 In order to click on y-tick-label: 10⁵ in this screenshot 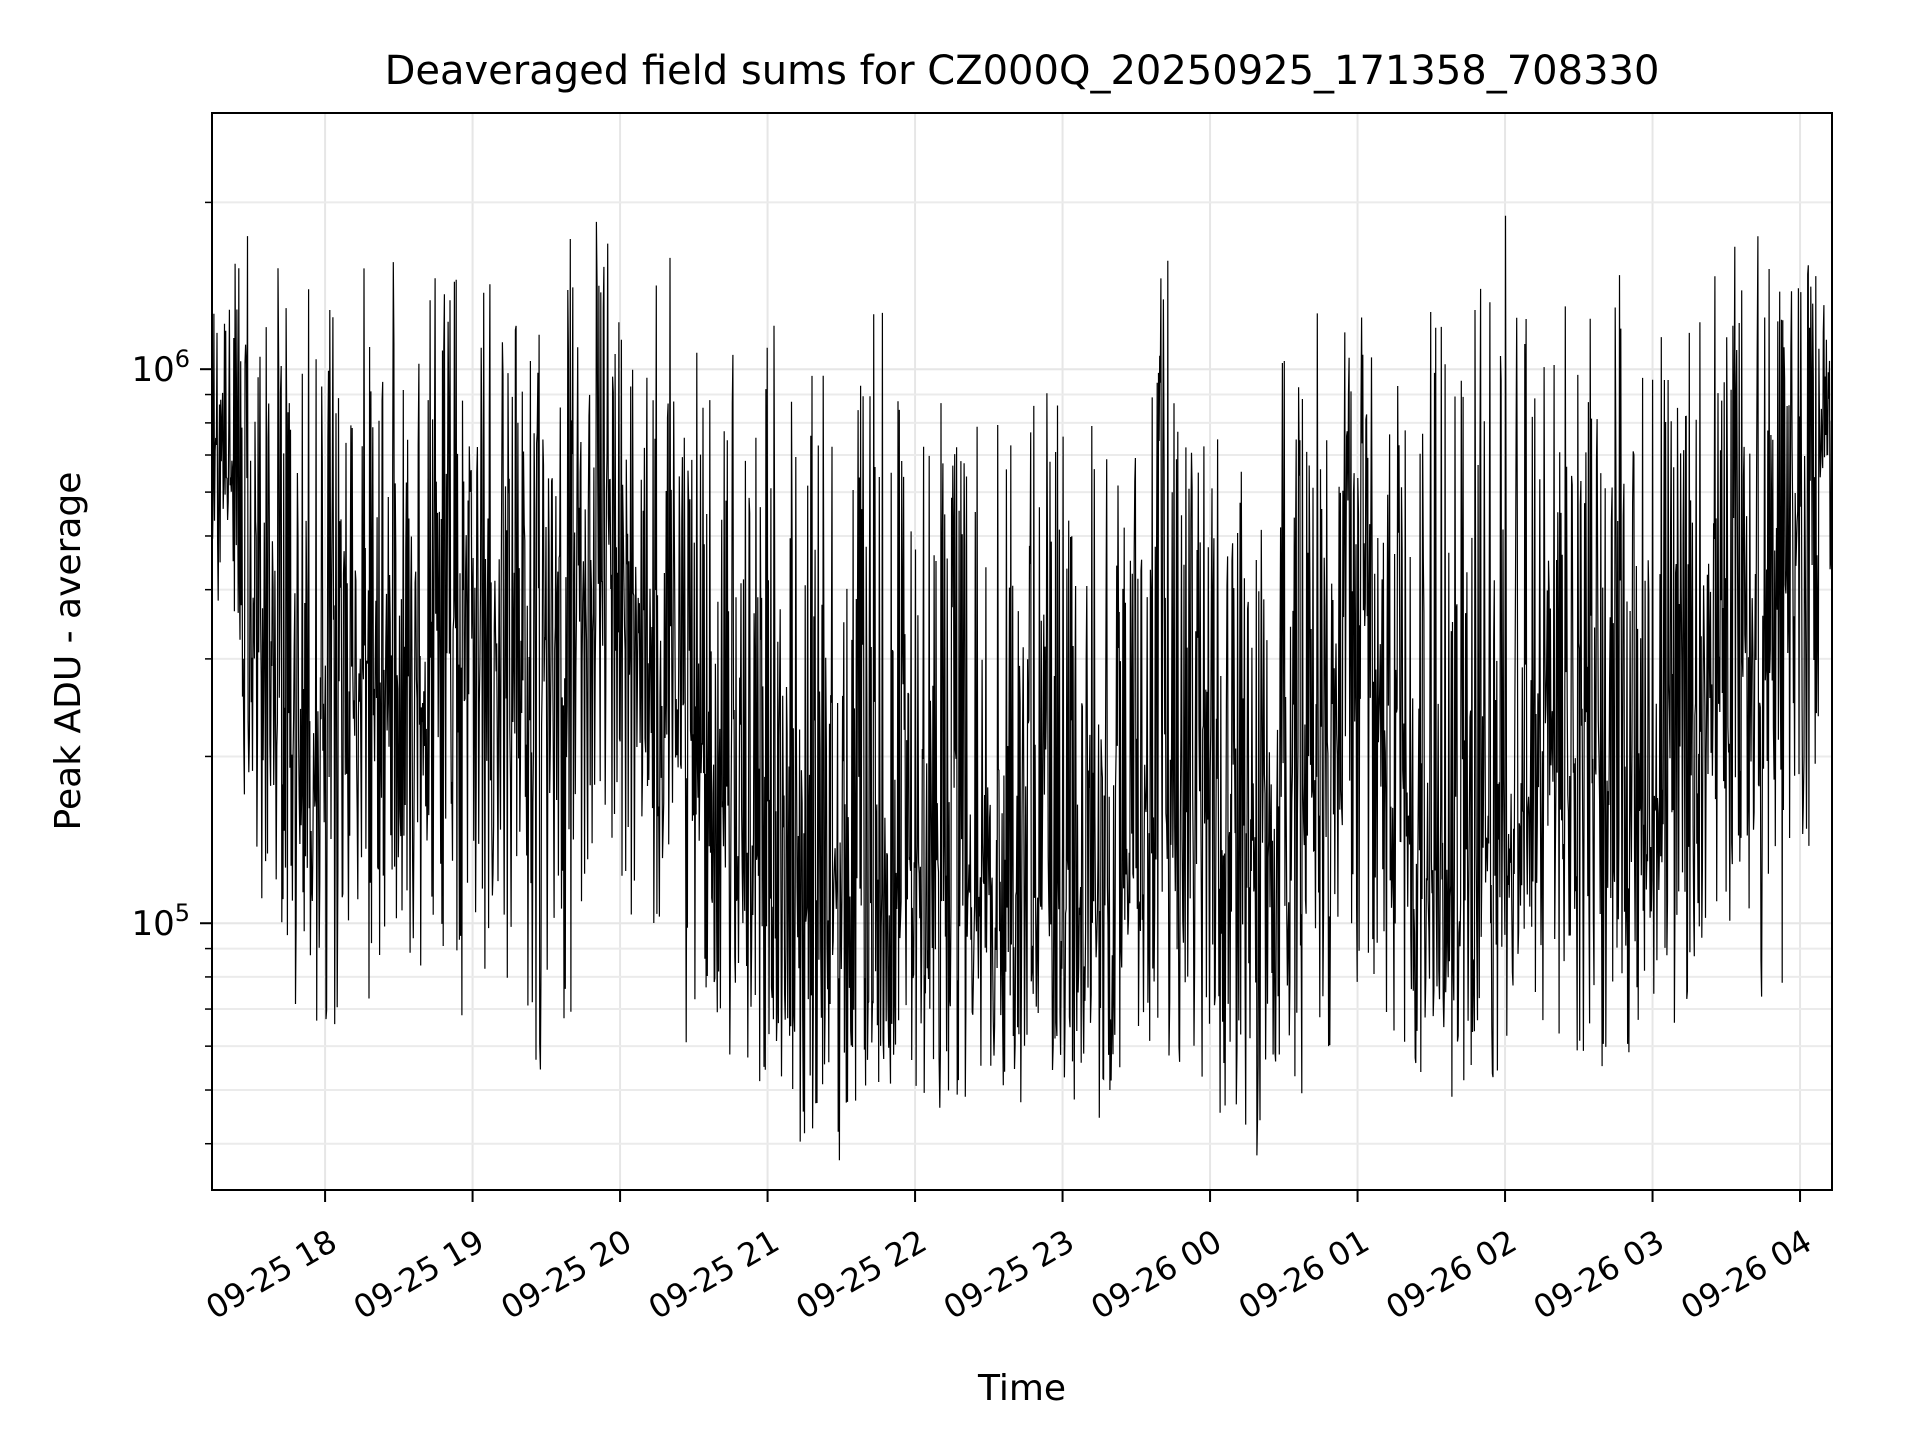, I will do `click(160, 921)`.